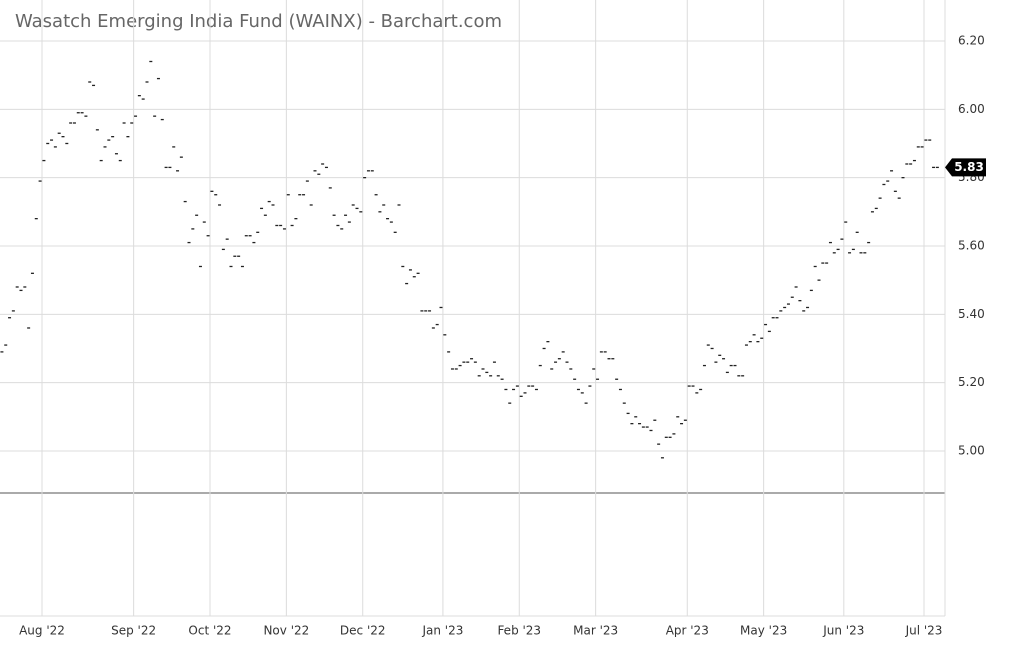 The image size is (1015, 645). Describe the element at coordinates (843, 631) in the screenshot. I see `x-tick-label: Jun '23` at that location.